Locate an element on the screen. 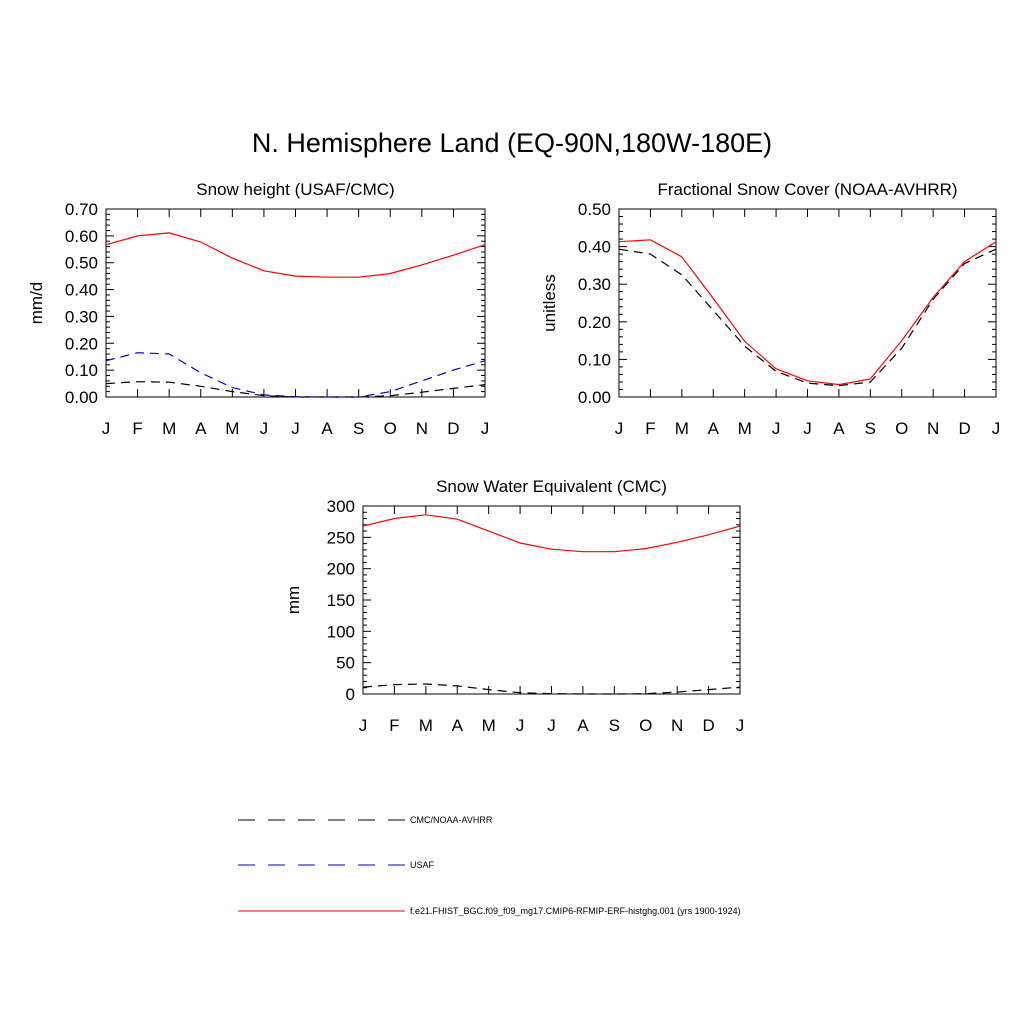  y-tick-label: 200 is located at coordinates (341, 569).